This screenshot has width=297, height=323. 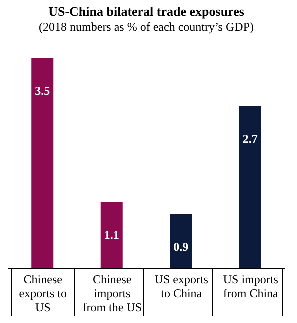 What do you see at coordinates (42, 91) in the screenshot?
I see `data-label: 3.5` at bounding box center [42, 91].